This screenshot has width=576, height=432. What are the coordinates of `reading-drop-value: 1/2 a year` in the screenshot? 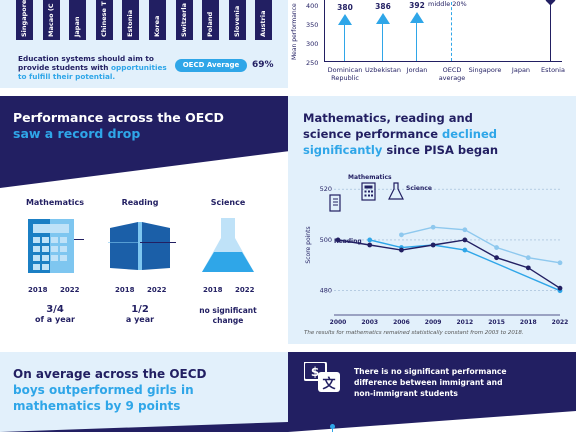 It's located at (140, 314).